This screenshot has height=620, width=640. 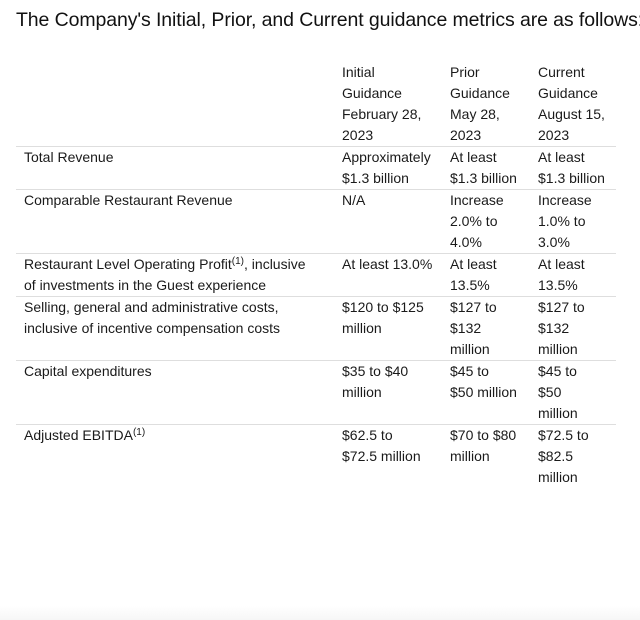 What do you see at coordinates (386, 157) in the screenshot?
I see `value-text: Approximately` at bounding box center [386, 157].